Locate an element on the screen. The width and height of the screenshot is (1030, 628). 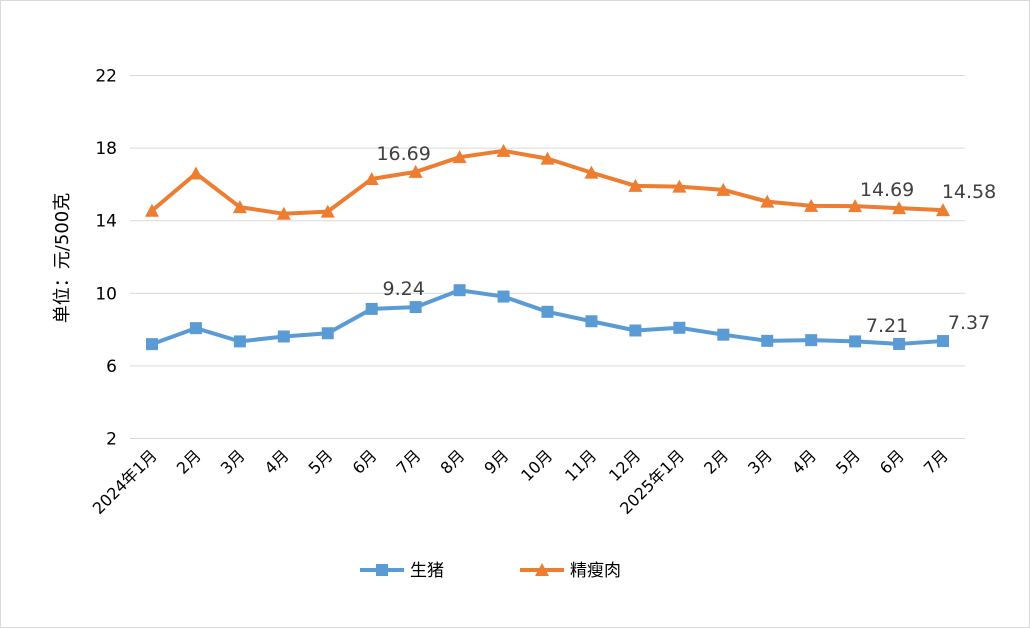
y-tick-label: 10 is located at coordinates (106, 294).